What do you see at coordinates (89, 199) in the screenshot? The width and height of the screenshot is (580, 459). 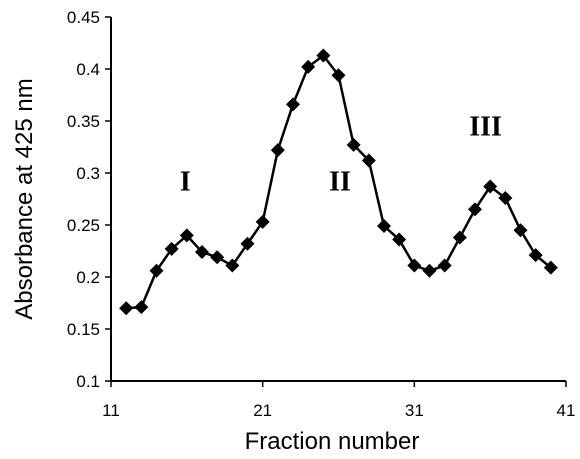 I see `y-ticks: 0.1 0.15 0.2 0.25 0.3 0.35 0.4 0.45` at bounding box center [89, 199].